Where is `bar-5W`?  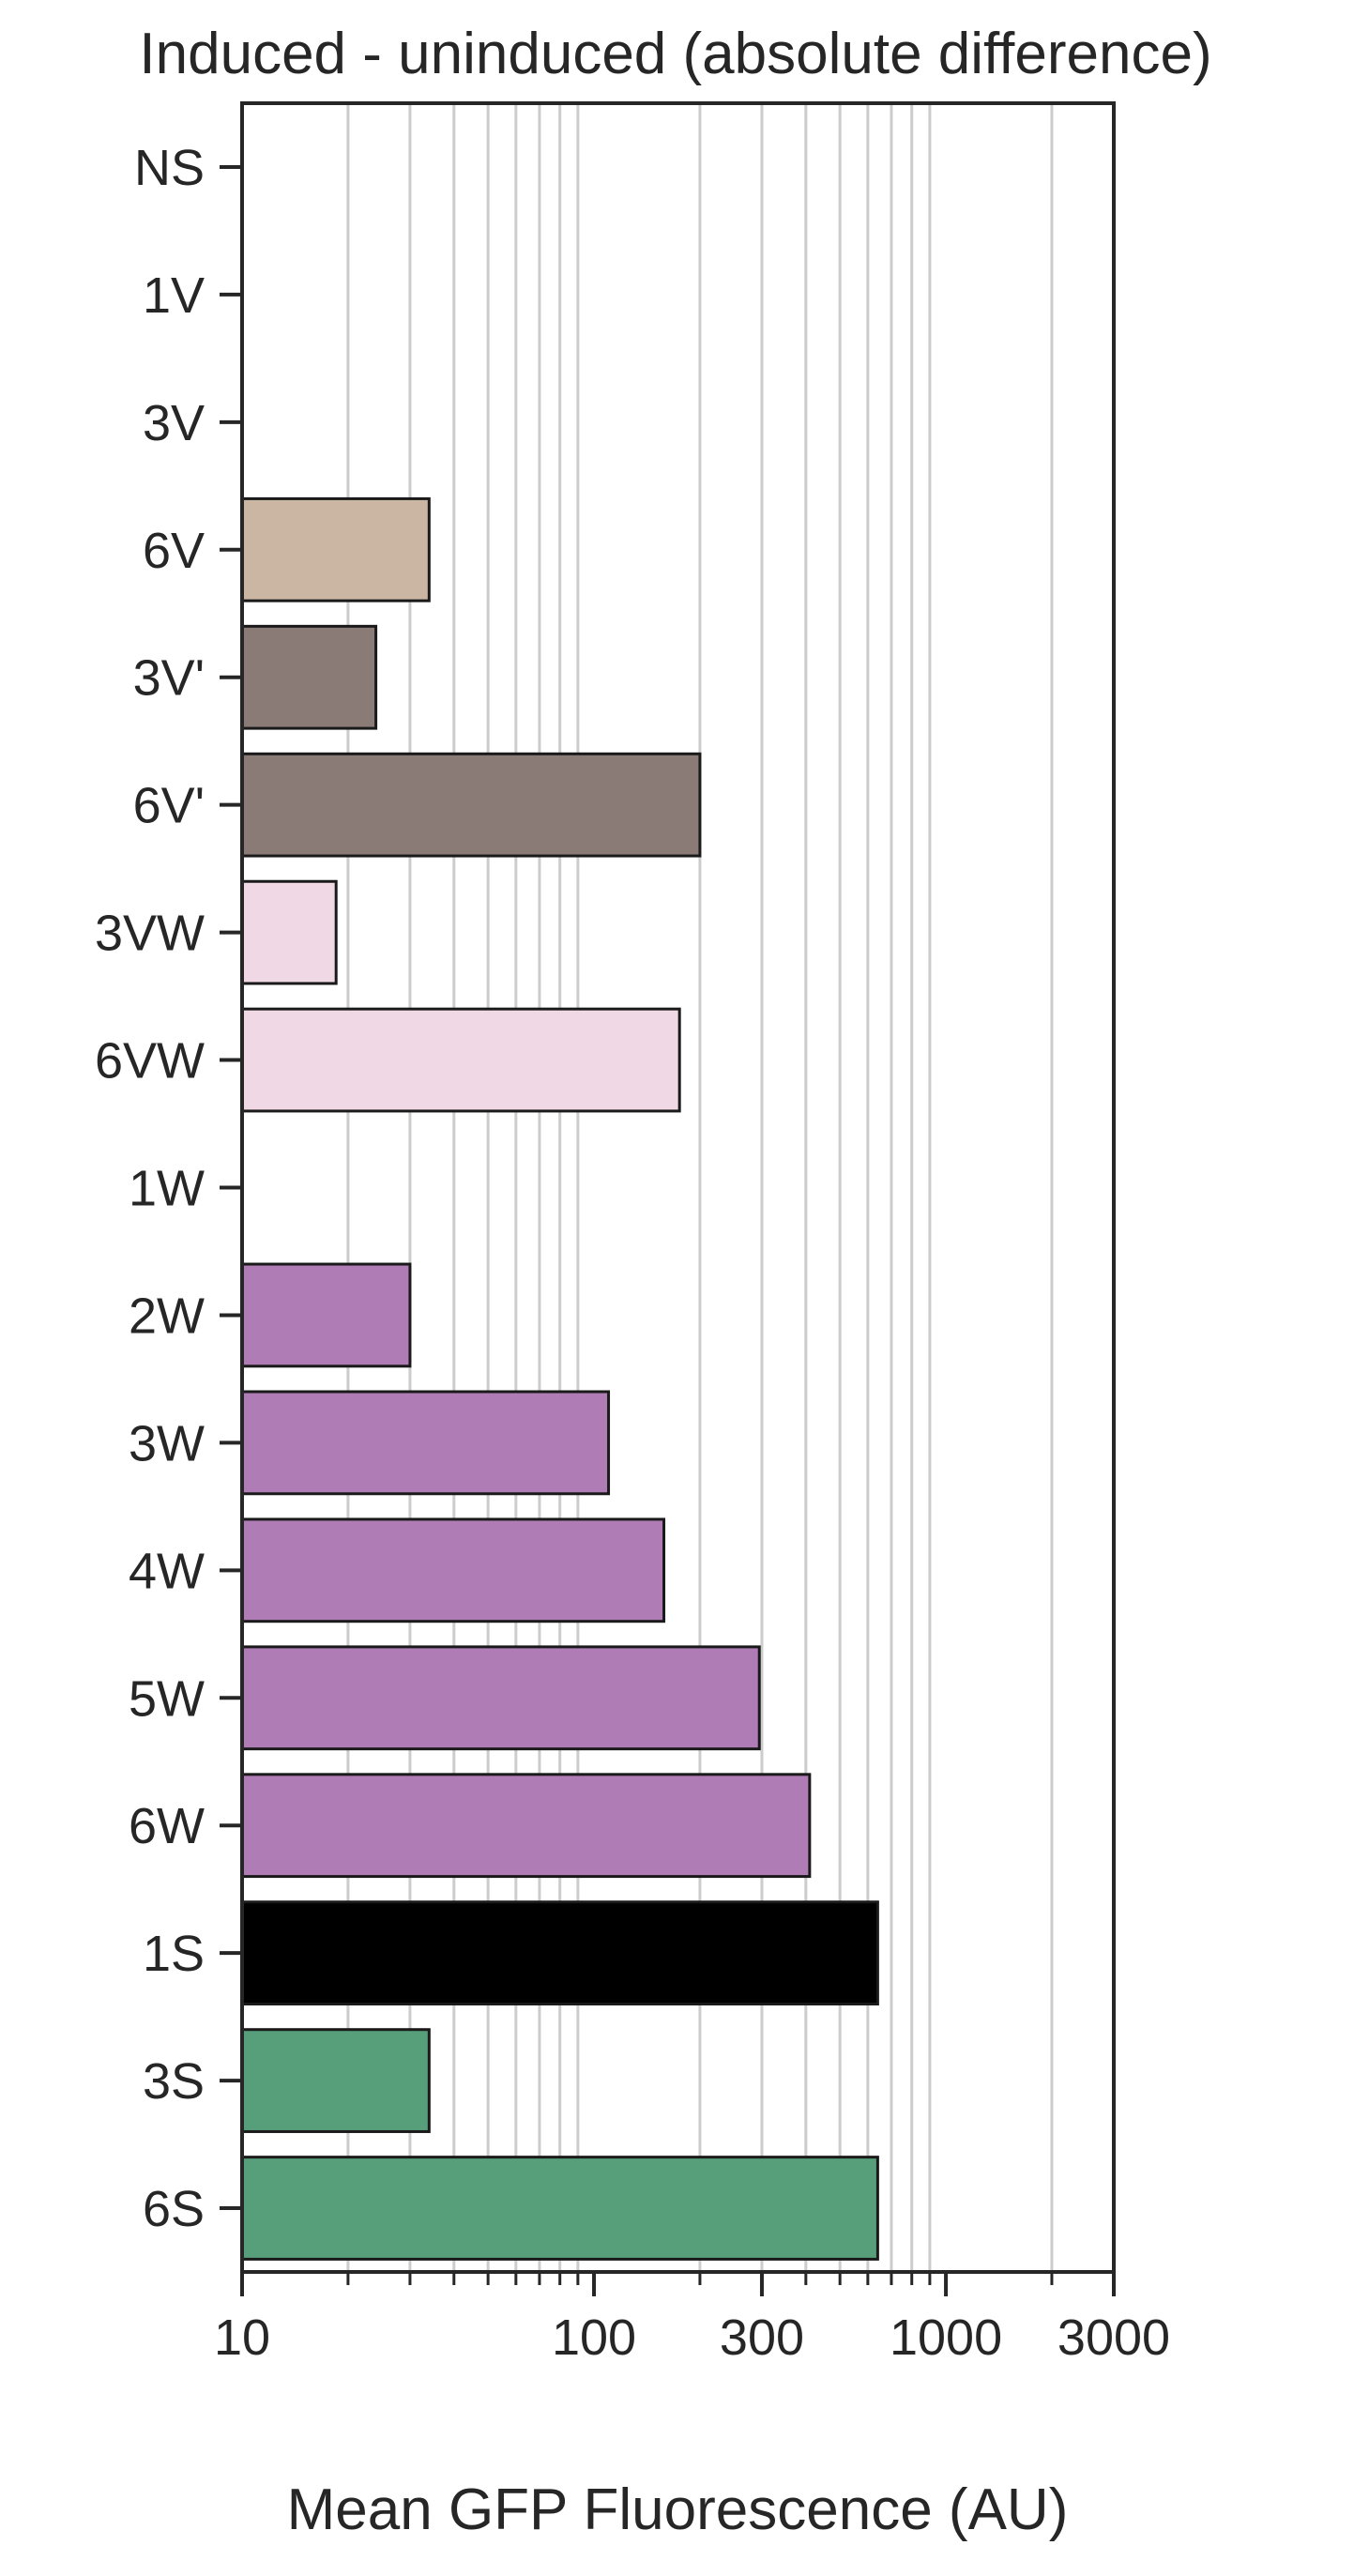 bar-5W is located at coordinates (500, 1698).